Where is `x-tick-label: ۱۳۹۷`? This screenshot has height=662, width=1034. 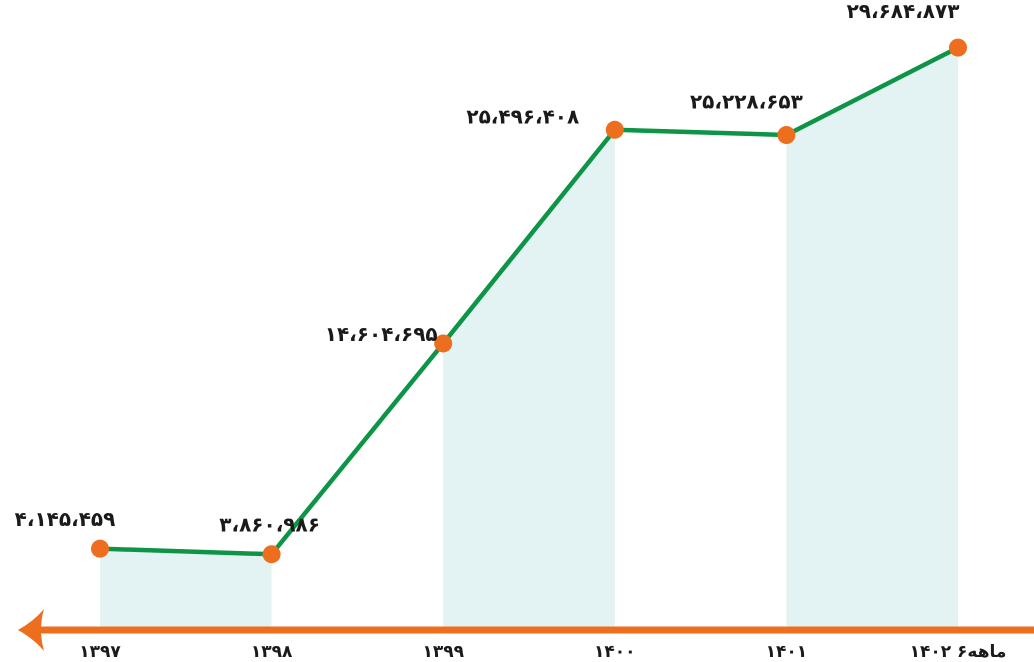 x-tick-label: ۱۳۹۷ is located at coordinates (100, 652).